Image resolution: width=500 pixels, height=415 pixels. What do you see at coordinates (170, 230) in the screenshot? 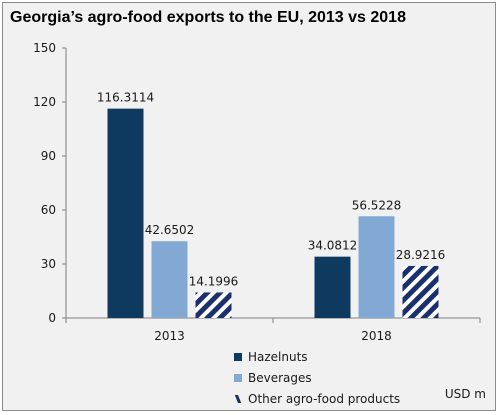
I see `bar-value-label: 42.6502` at bounding box center [170, 230].